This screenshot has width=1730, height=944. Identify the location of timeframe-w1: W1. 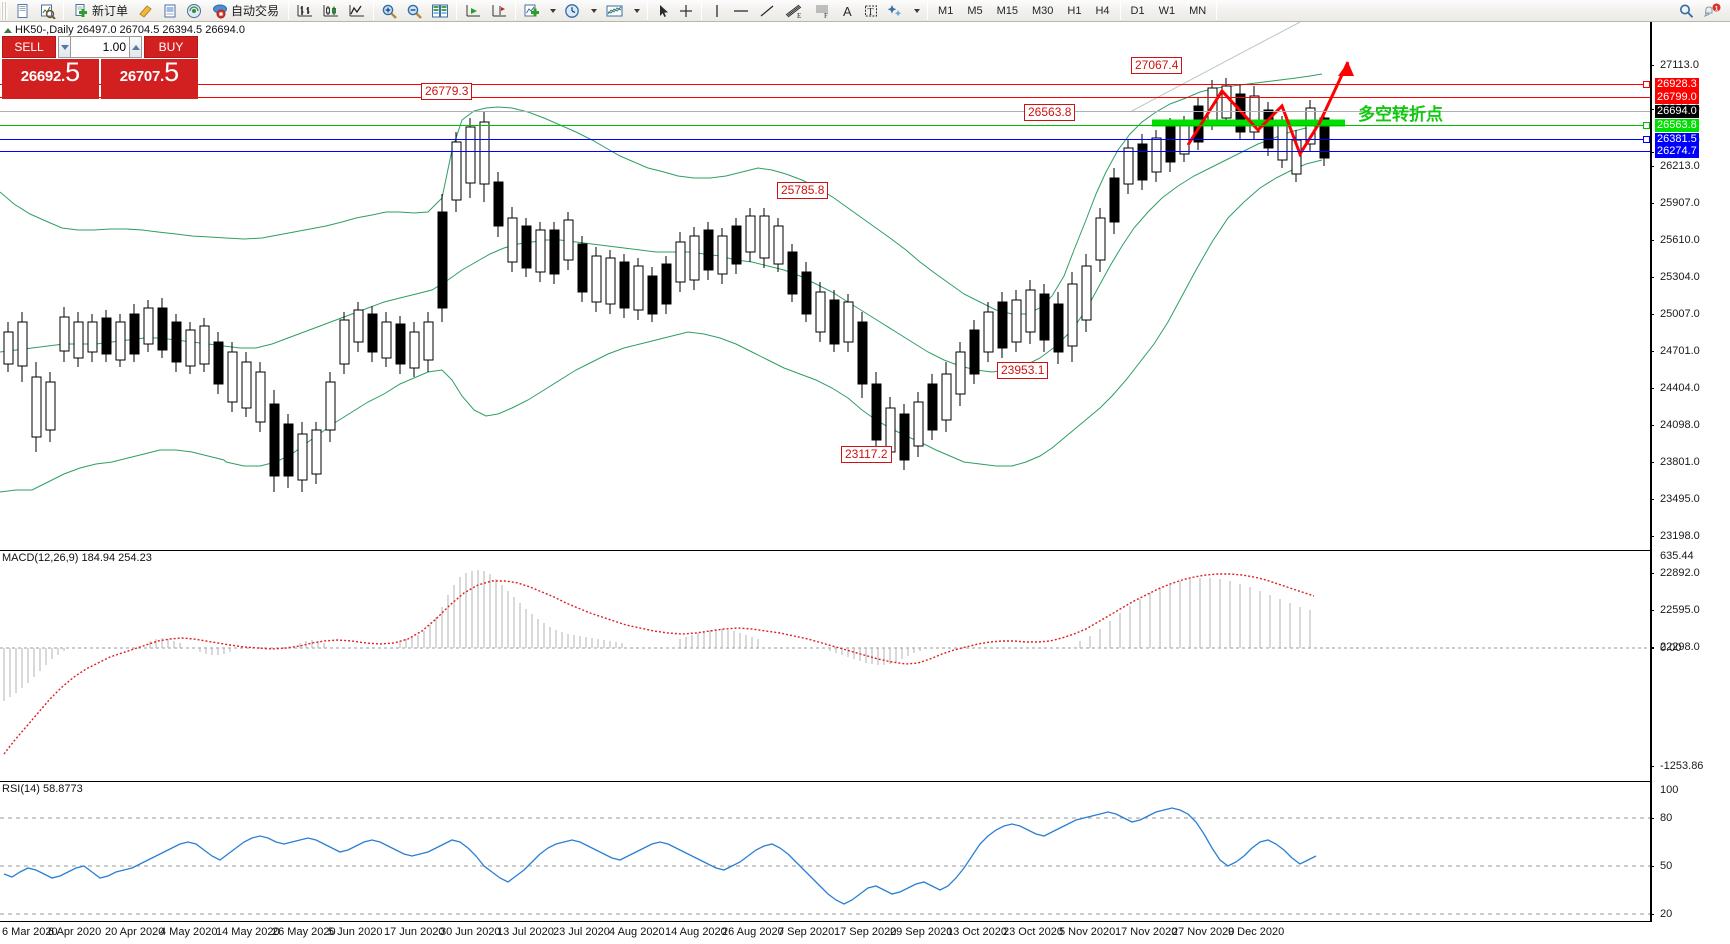
(1167, 10).